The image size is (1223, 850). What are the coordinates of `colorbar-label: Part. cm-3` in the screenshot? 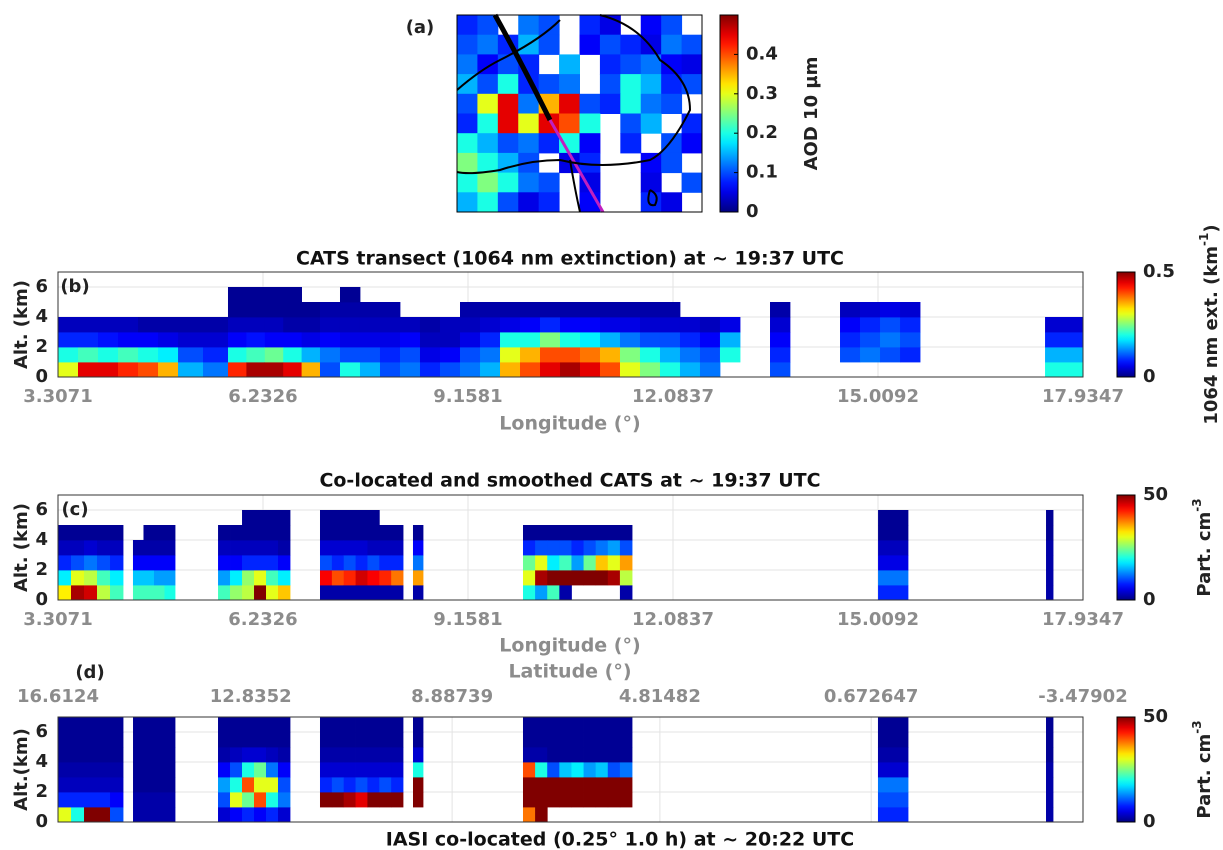 It's located at (1203, 547).